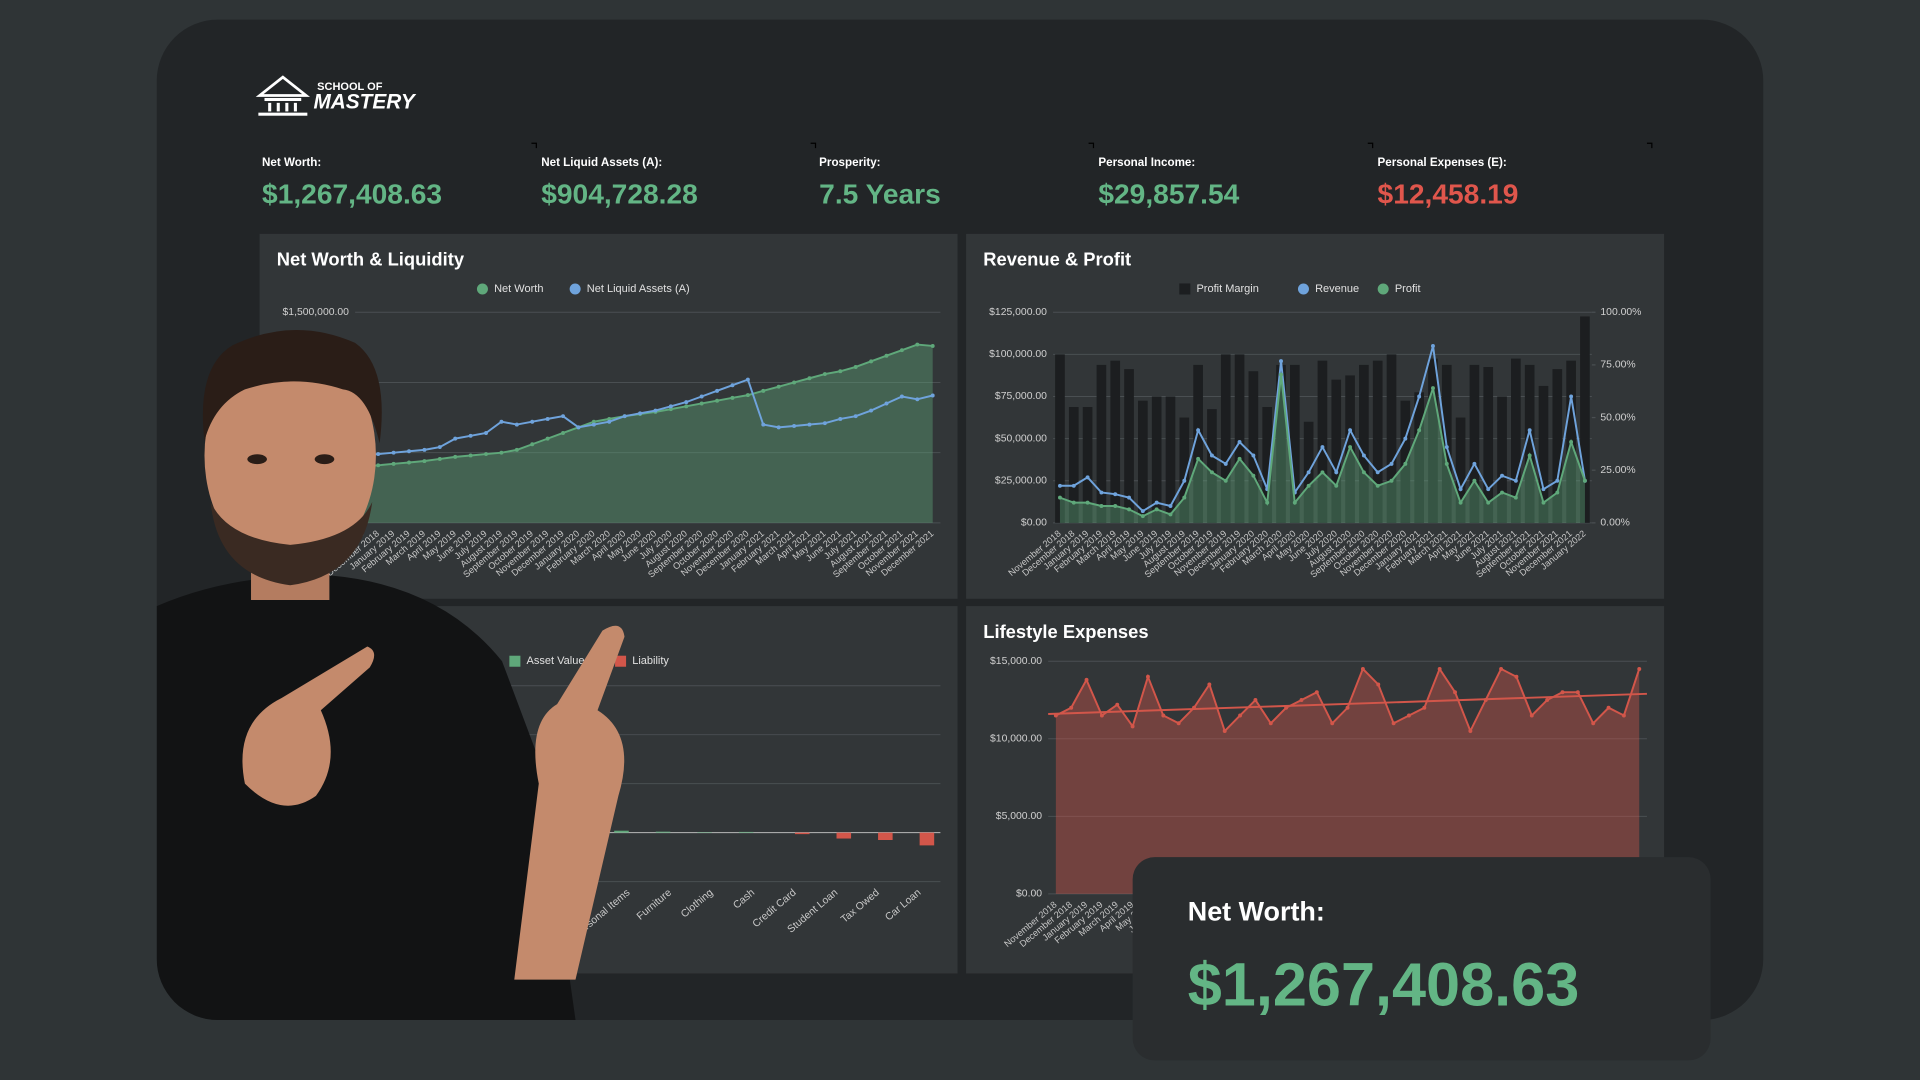 This screenshot has width=1920, height=1080. What do you see at coordinates (352, 193) in the screenshot?
I see `kpi-value: $1,267,408.63` at bounding box center [352, 193].